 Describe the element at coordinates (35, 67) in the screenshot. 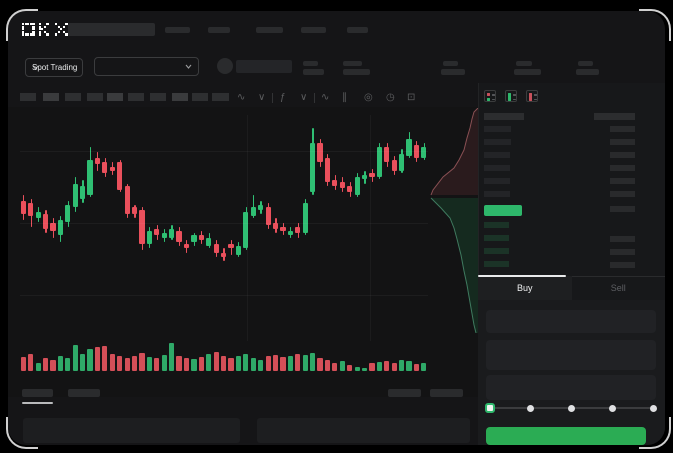

I see `chevron-down-icon` at that location.